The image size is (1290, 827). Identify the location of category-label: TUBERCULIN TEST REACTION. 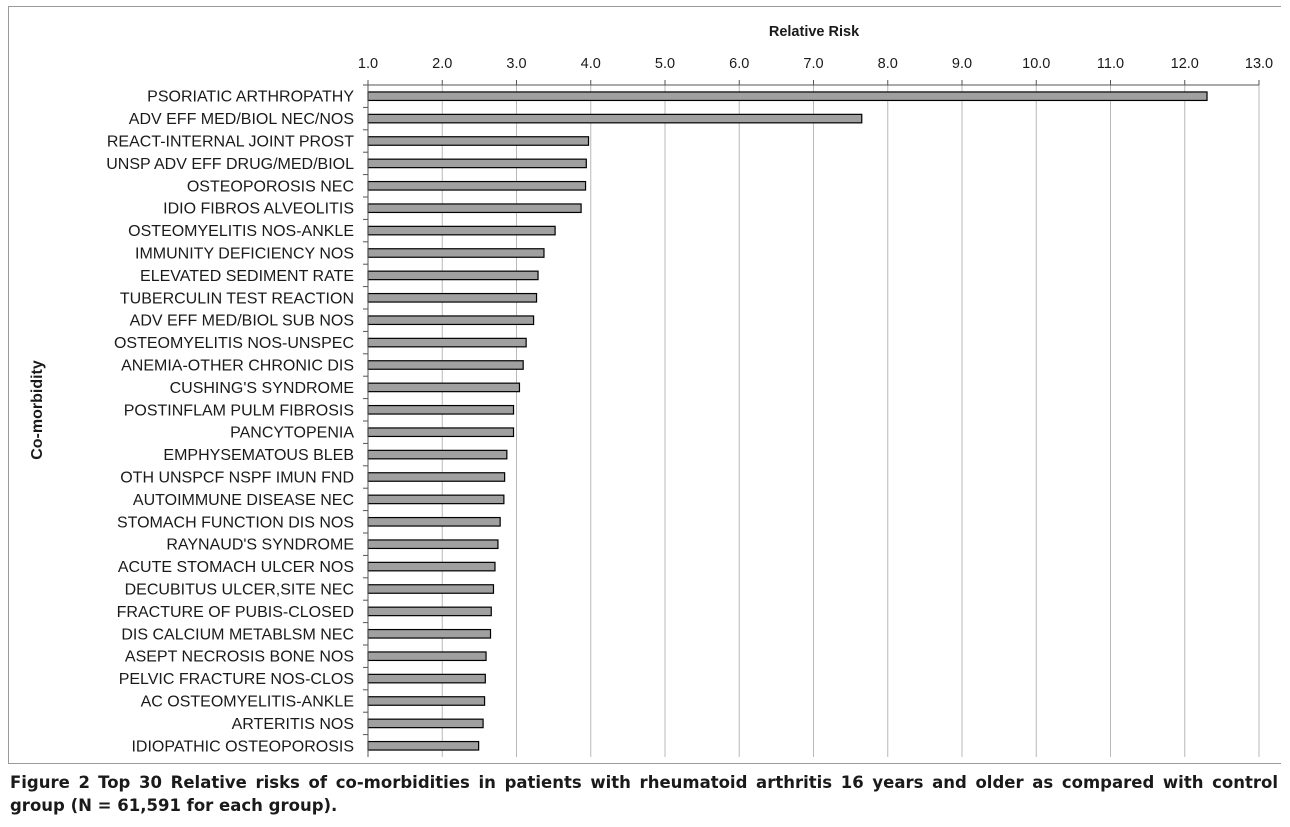
(237, 298).